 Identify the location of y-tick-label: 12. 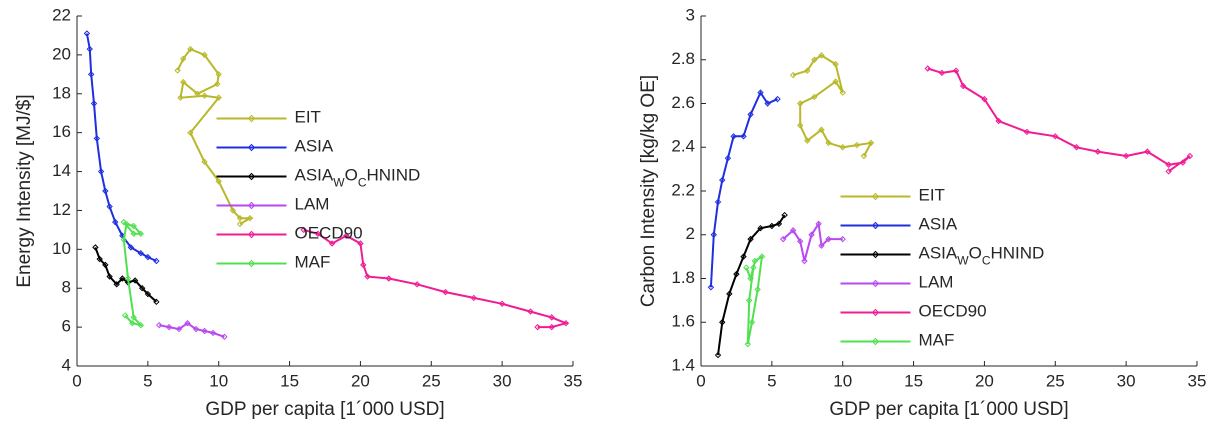
(61, 209).